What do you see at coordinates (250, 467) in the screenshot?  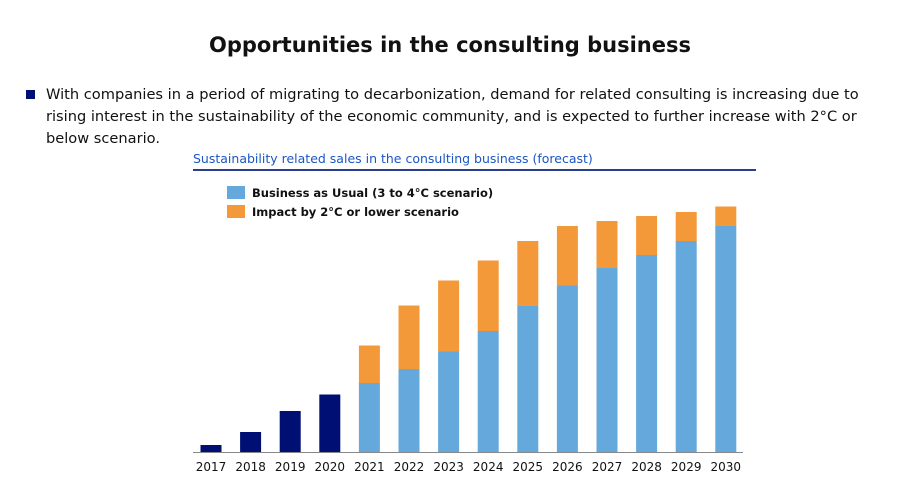 I see `x-tick-label: 2018` at bounding box center [250, 467].